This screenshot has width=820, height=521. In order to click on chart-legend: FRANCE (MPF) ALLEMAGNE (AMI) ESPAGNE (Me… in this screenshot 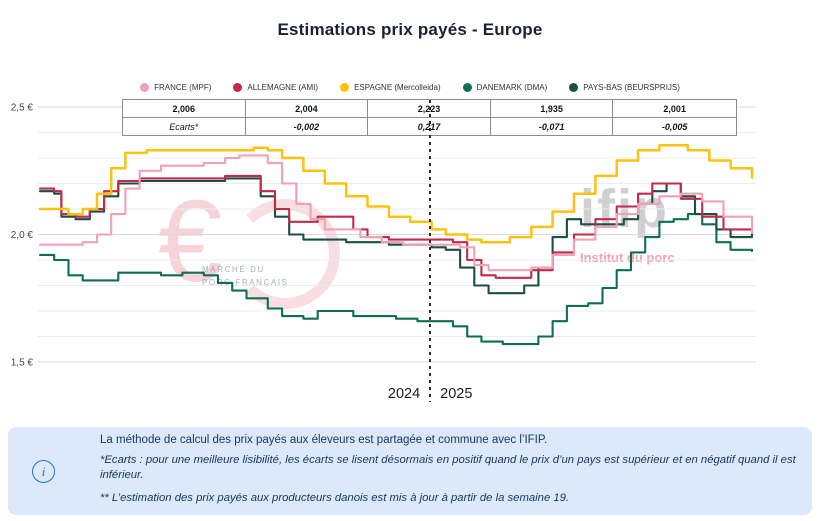, I will do `click(410, 87)`.